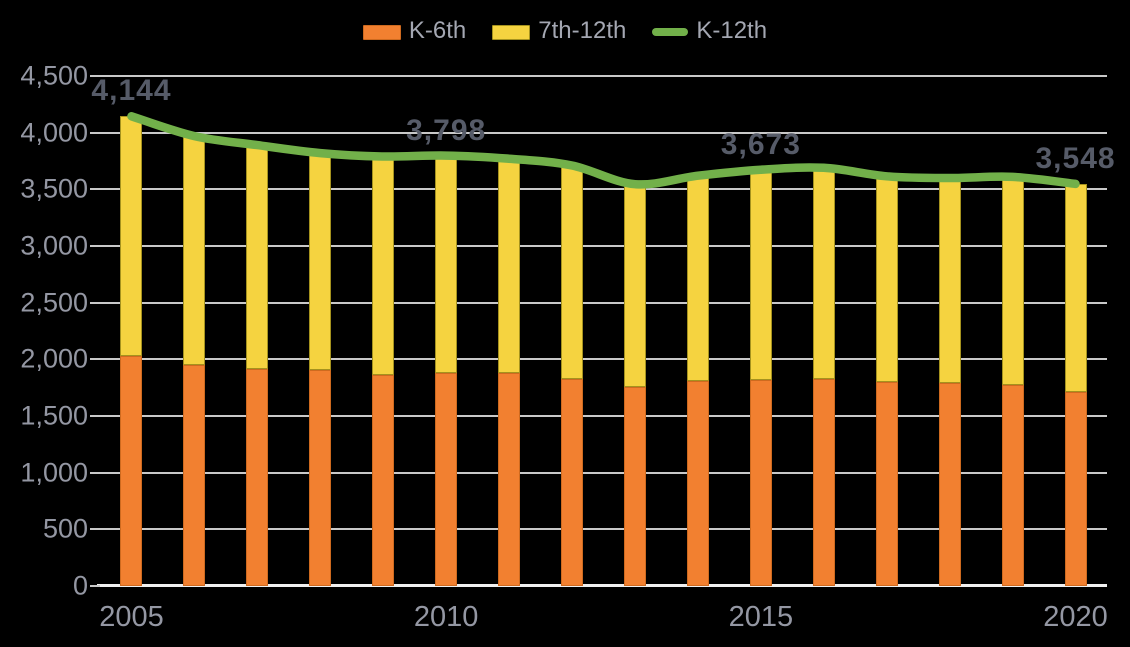  I want to click on bar-k-6th-2010, so click(446, 479).